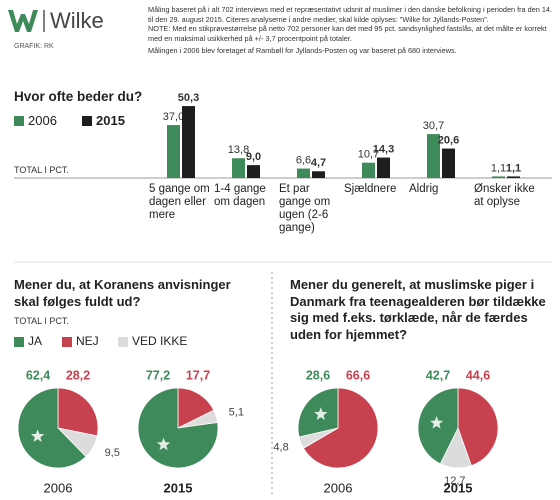 The width and height of the screenshot is (560, 500). Describe the element at coordinates (358, 375) in the screenshot. I see `value-label: 66,6` at that location.